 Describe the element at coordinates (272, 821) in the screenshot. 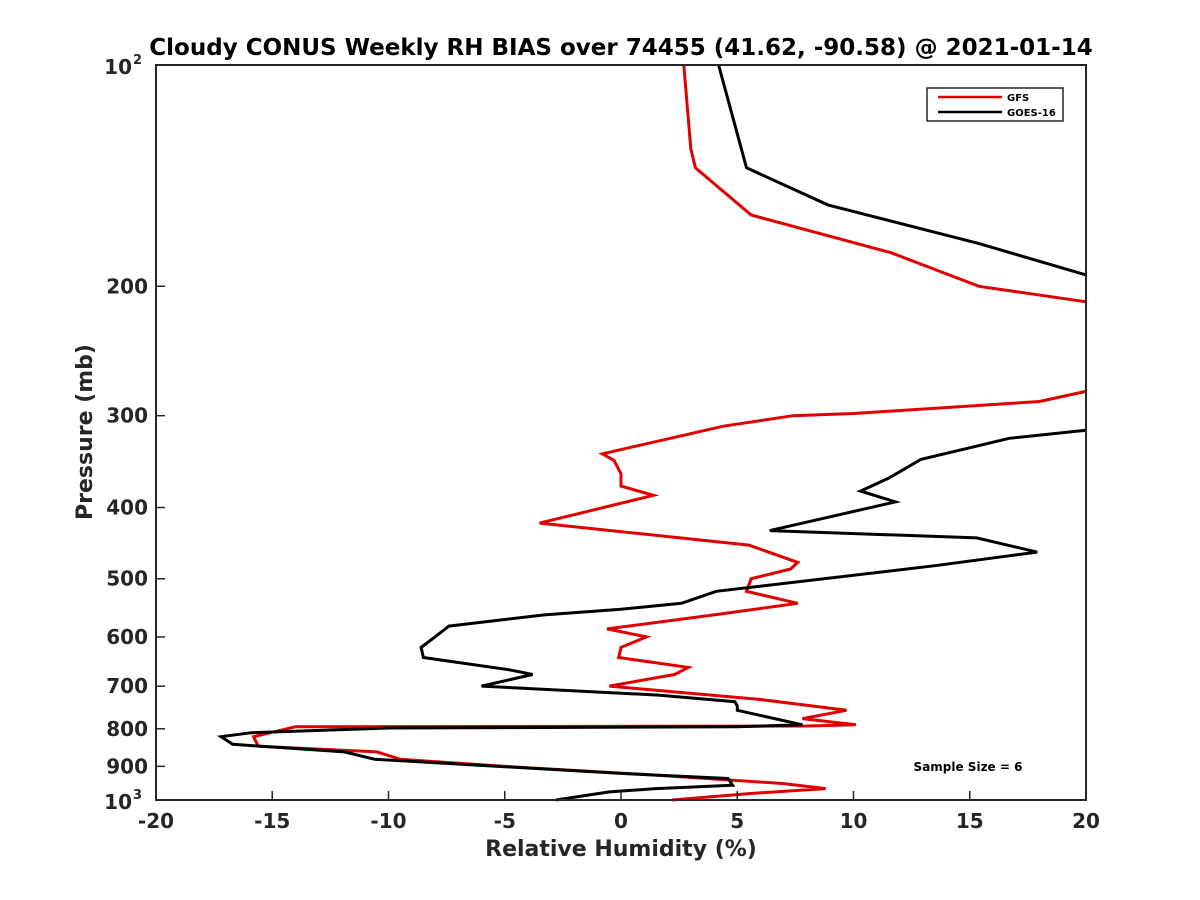

I see `x-tick-label: -15` at that location.